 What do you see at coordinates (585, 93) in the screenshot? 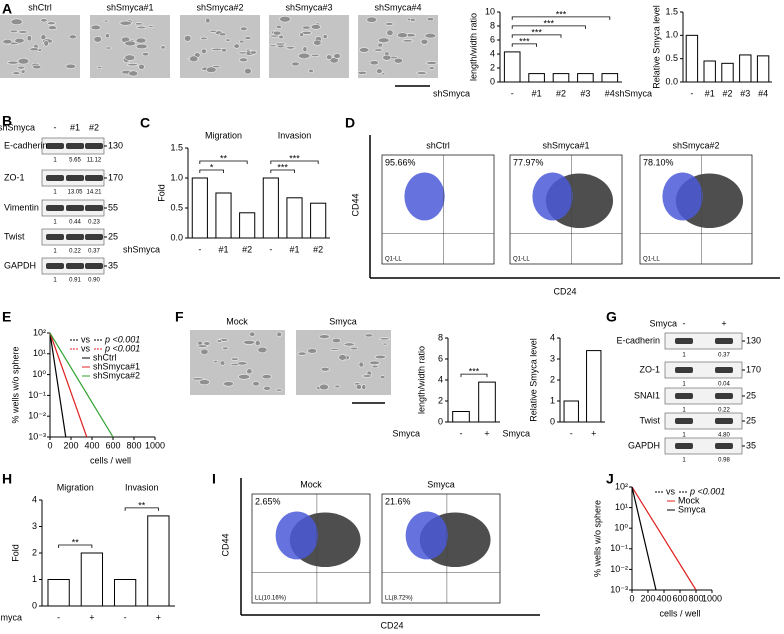
I see `x-tick-label: #3` at bounding box center [585, 93].